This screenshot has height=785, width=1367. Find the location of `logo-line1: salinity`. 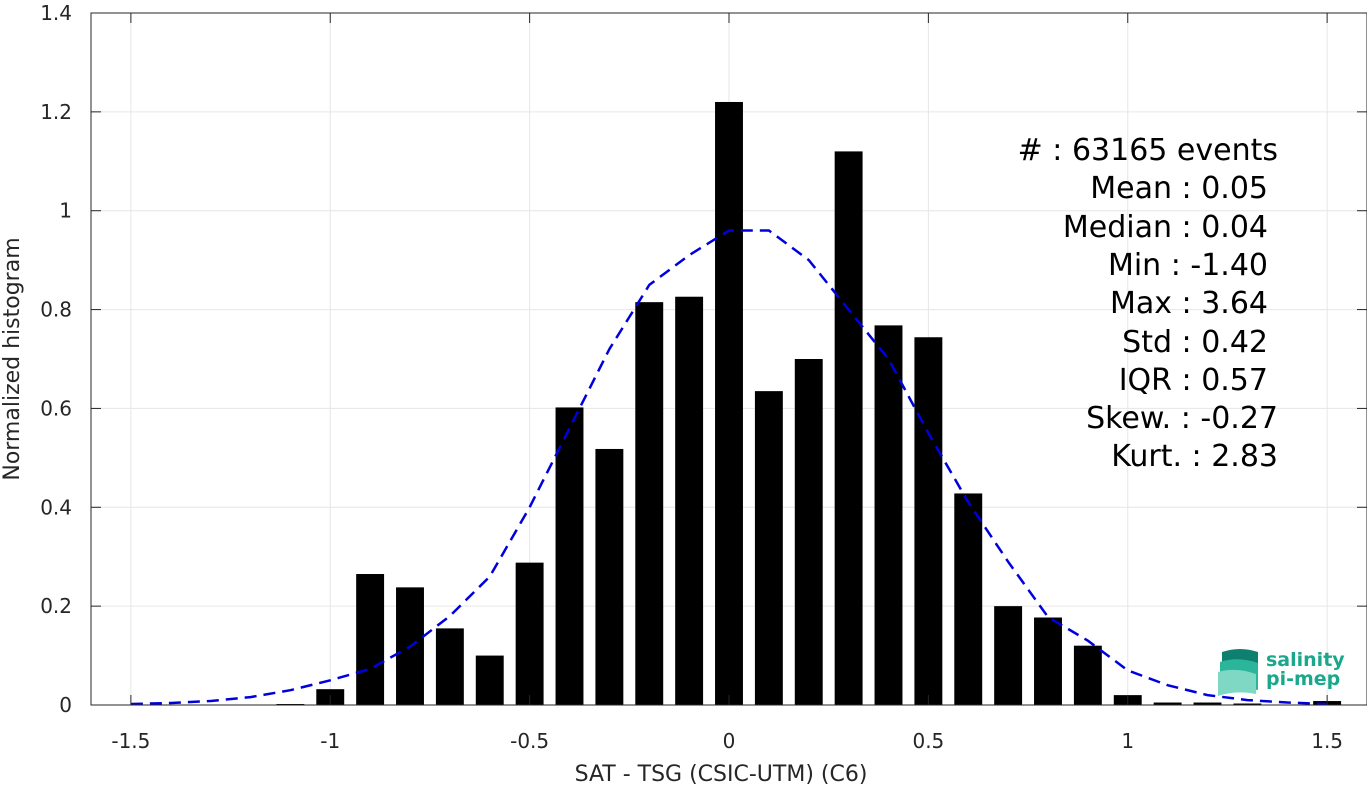

logo-line1: salinity is located at coordinates (1305, 660).